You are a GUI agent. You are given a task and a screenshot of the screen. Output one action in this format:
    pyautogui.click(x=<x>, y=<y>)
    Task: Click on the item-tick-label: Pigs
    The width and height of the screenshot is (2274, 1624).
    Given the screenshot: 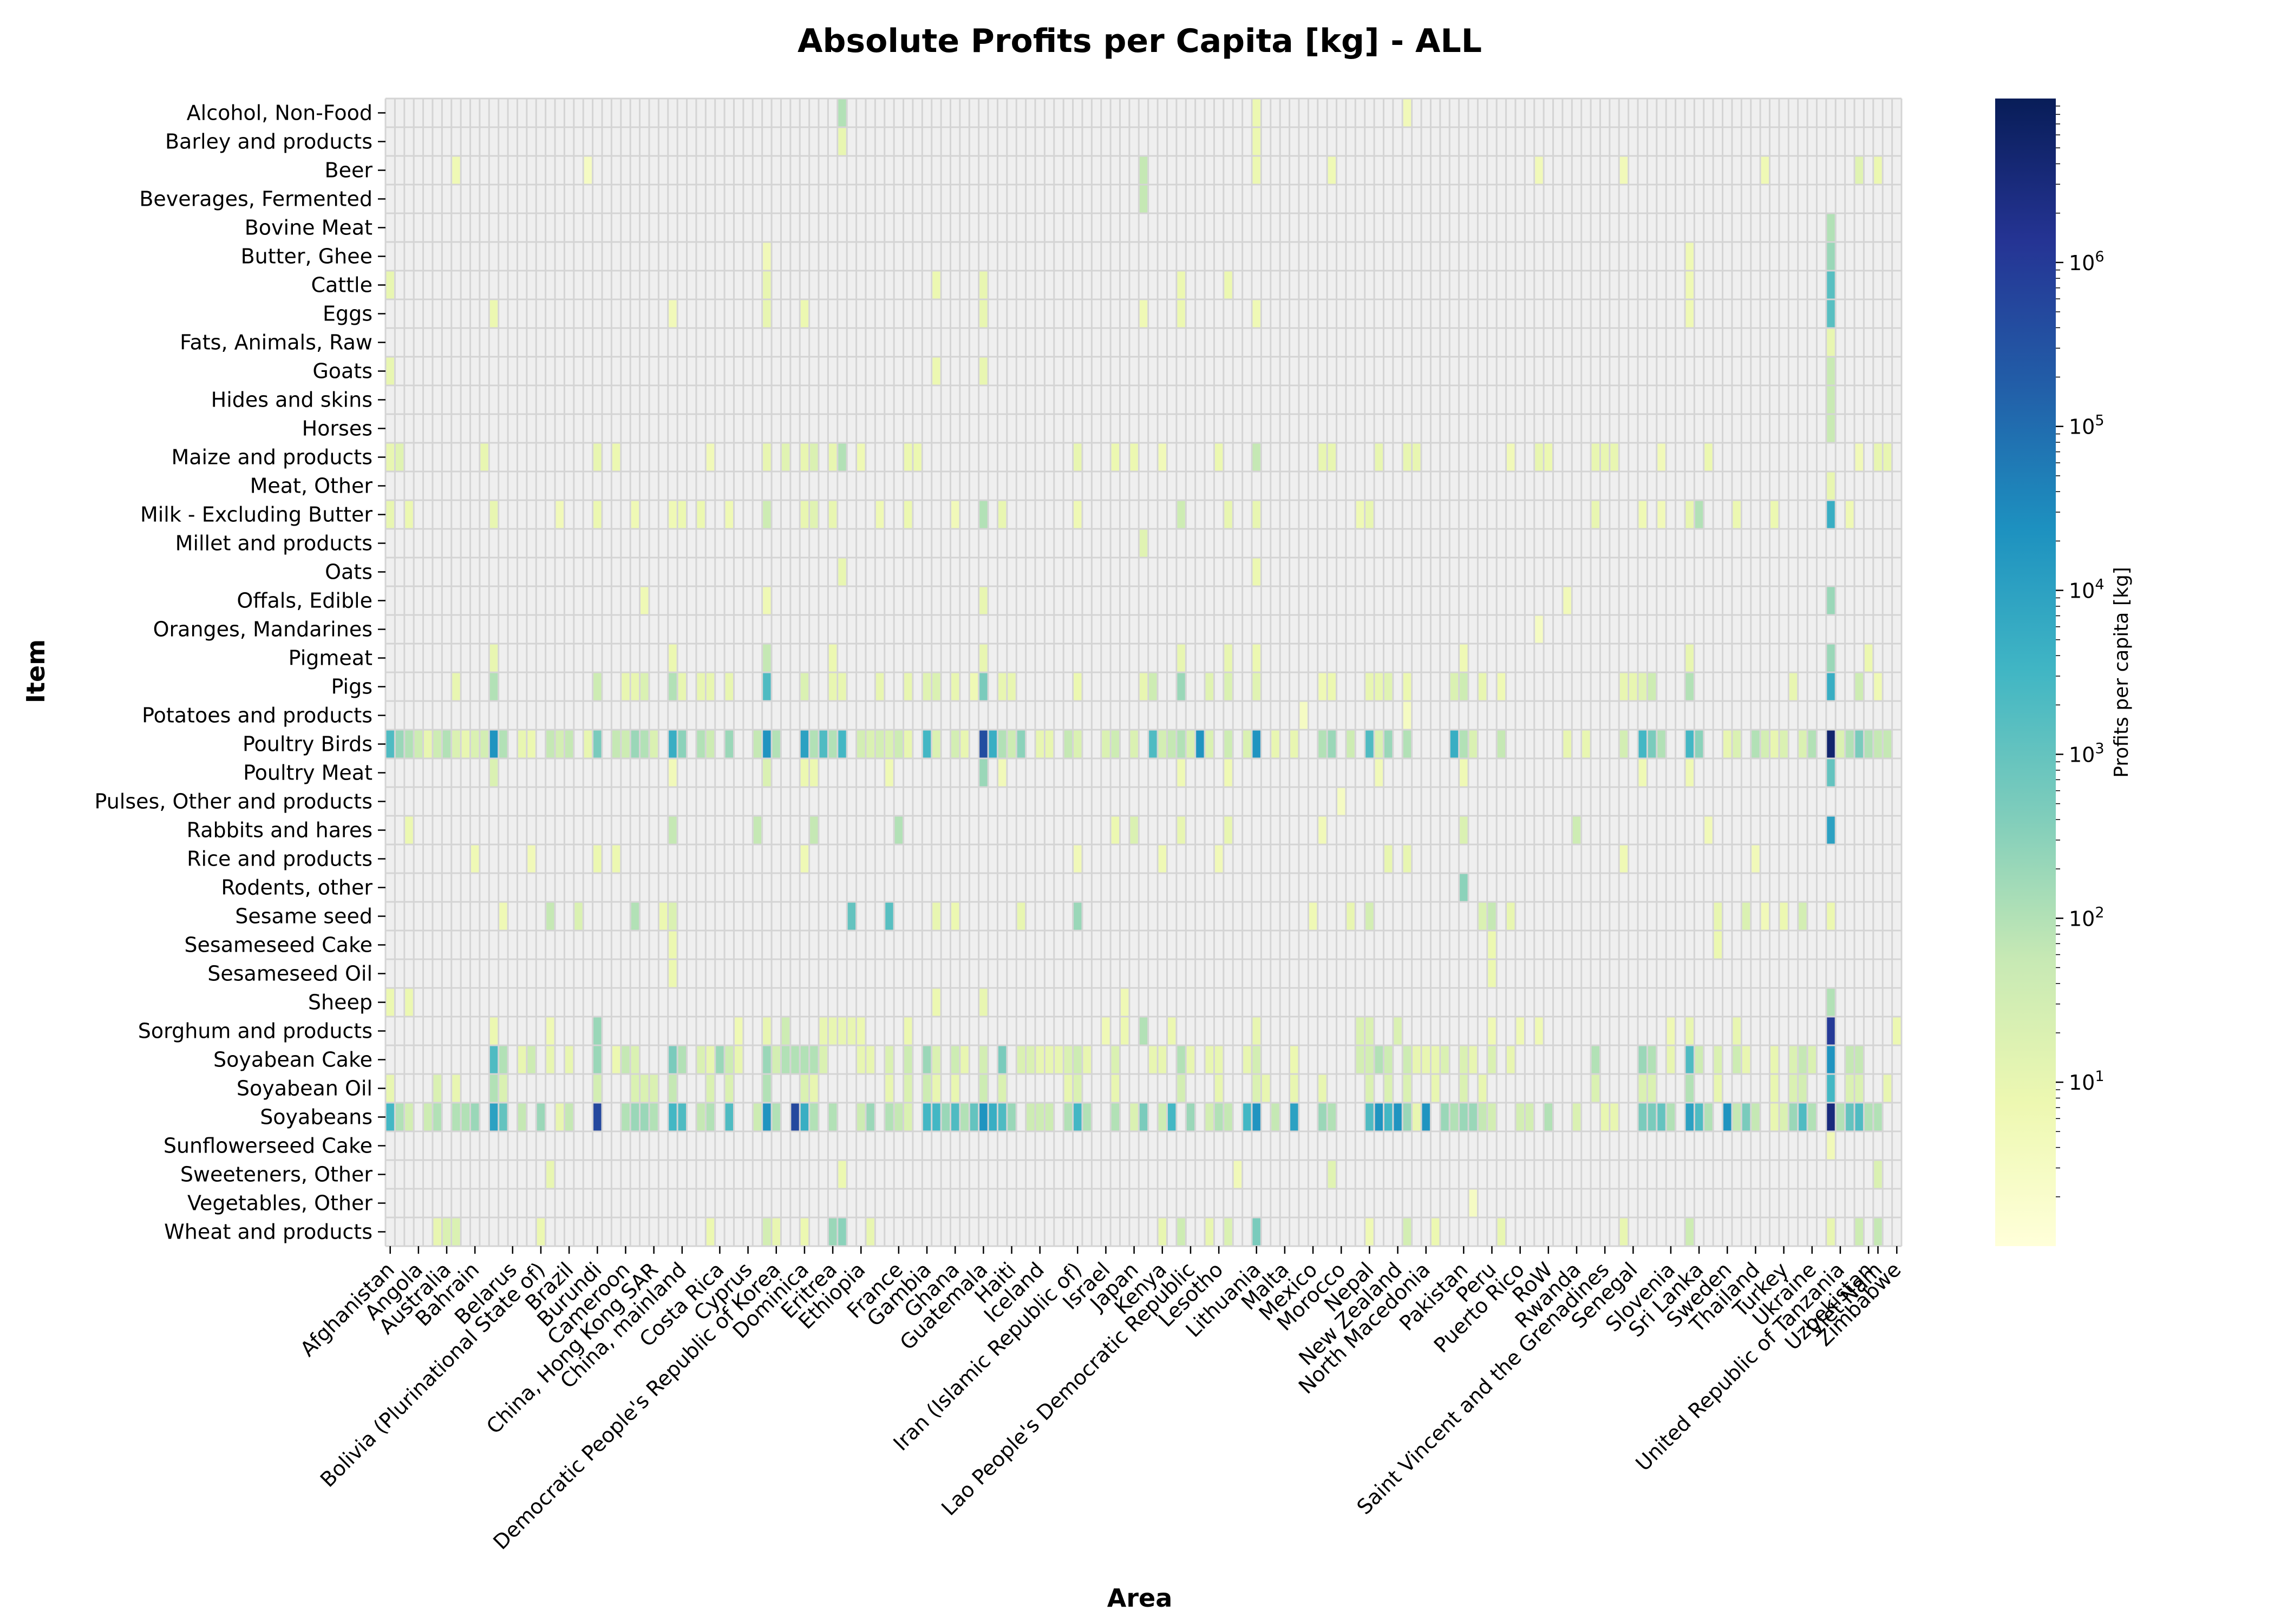 What is the action you would take?
    pyautogui.click(x=352, y=687)
    